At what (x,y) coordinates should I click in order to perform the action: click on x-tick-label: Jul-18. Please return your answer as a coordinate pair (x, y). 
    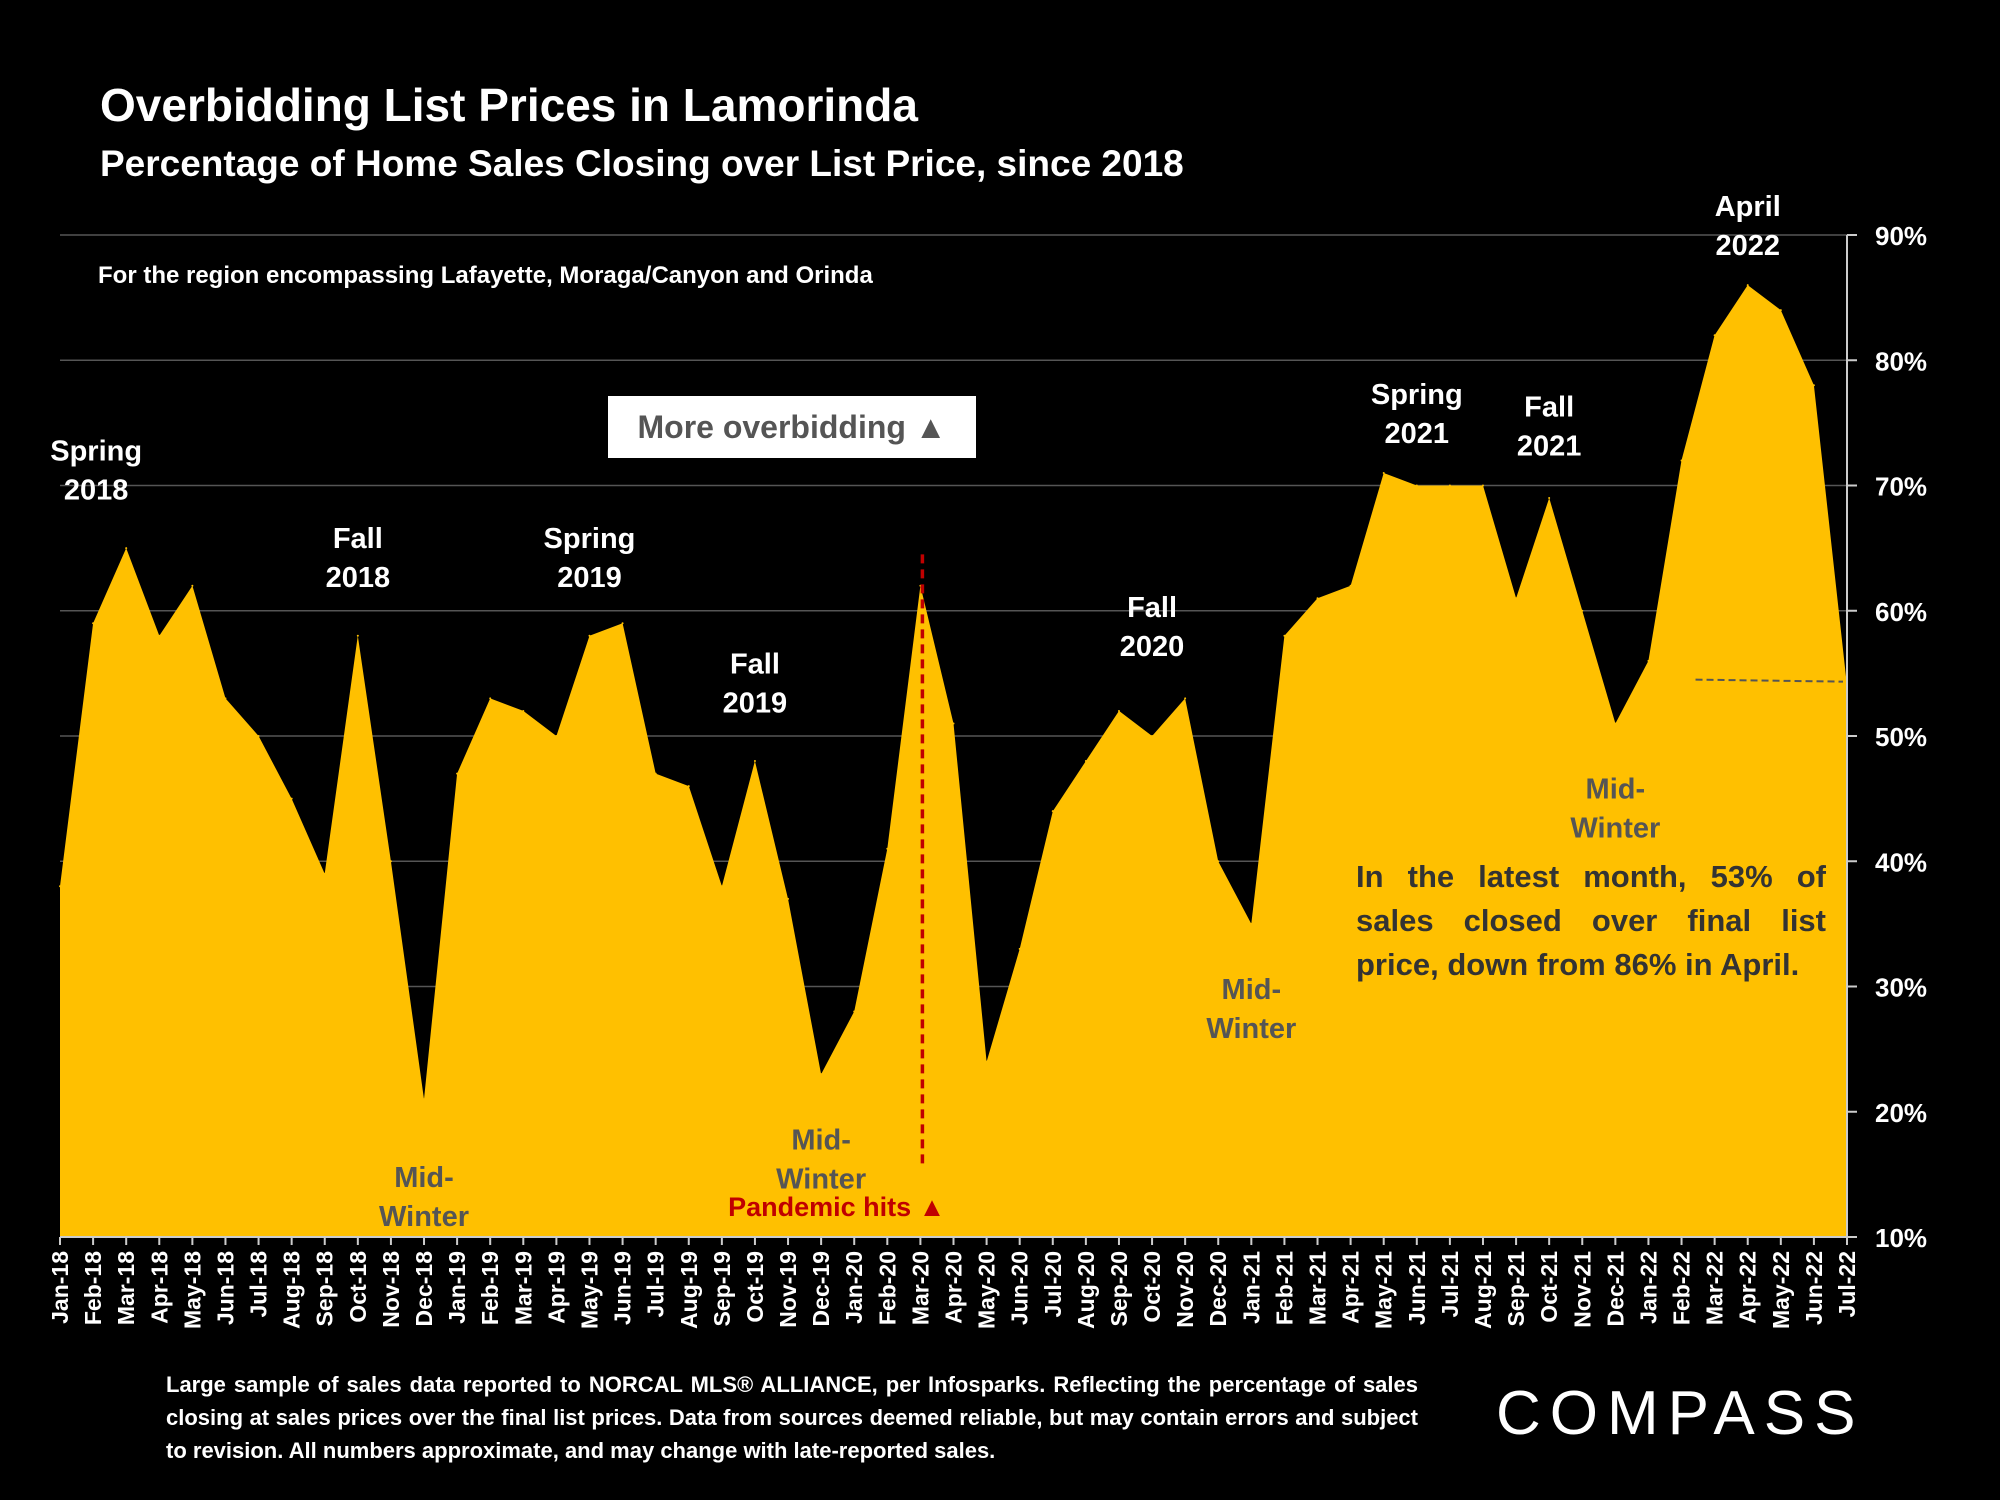
    Looking at the image, I should click on (259, 1284).